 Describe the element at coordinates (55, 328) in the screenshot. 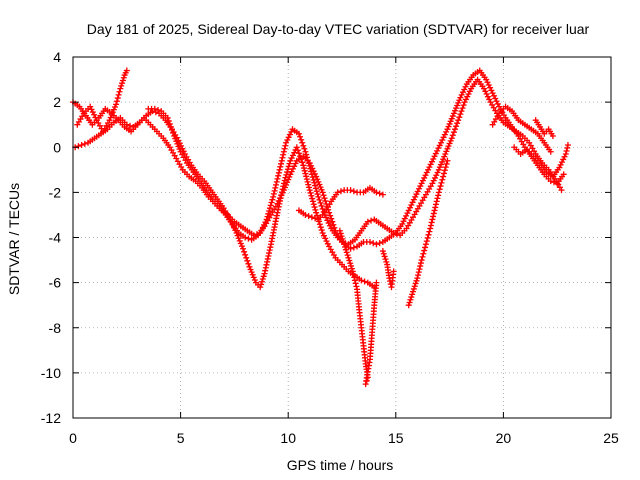

I see `y-tick-label: -8` at that location.